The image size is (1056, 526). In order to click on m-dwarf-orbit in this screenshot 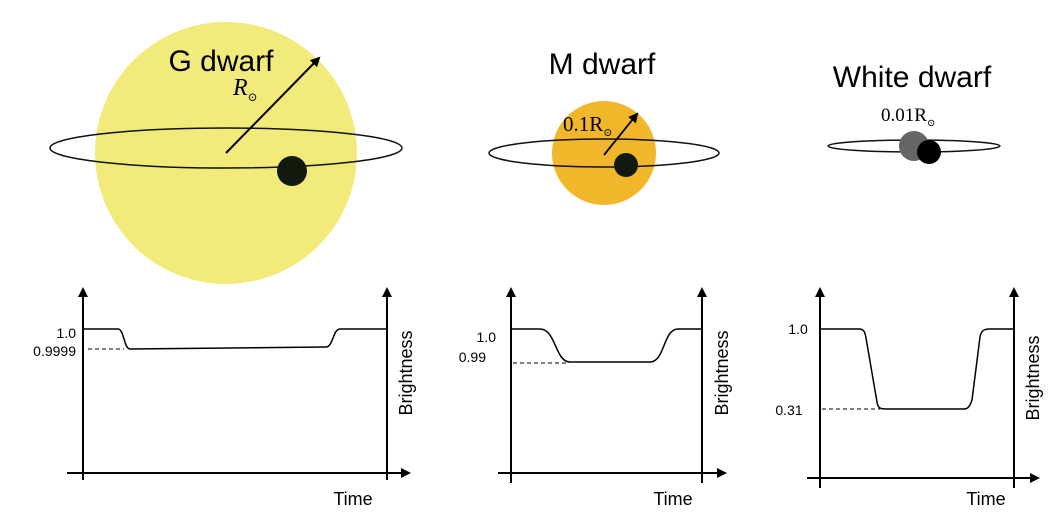, I will do `click(604, 153)`.